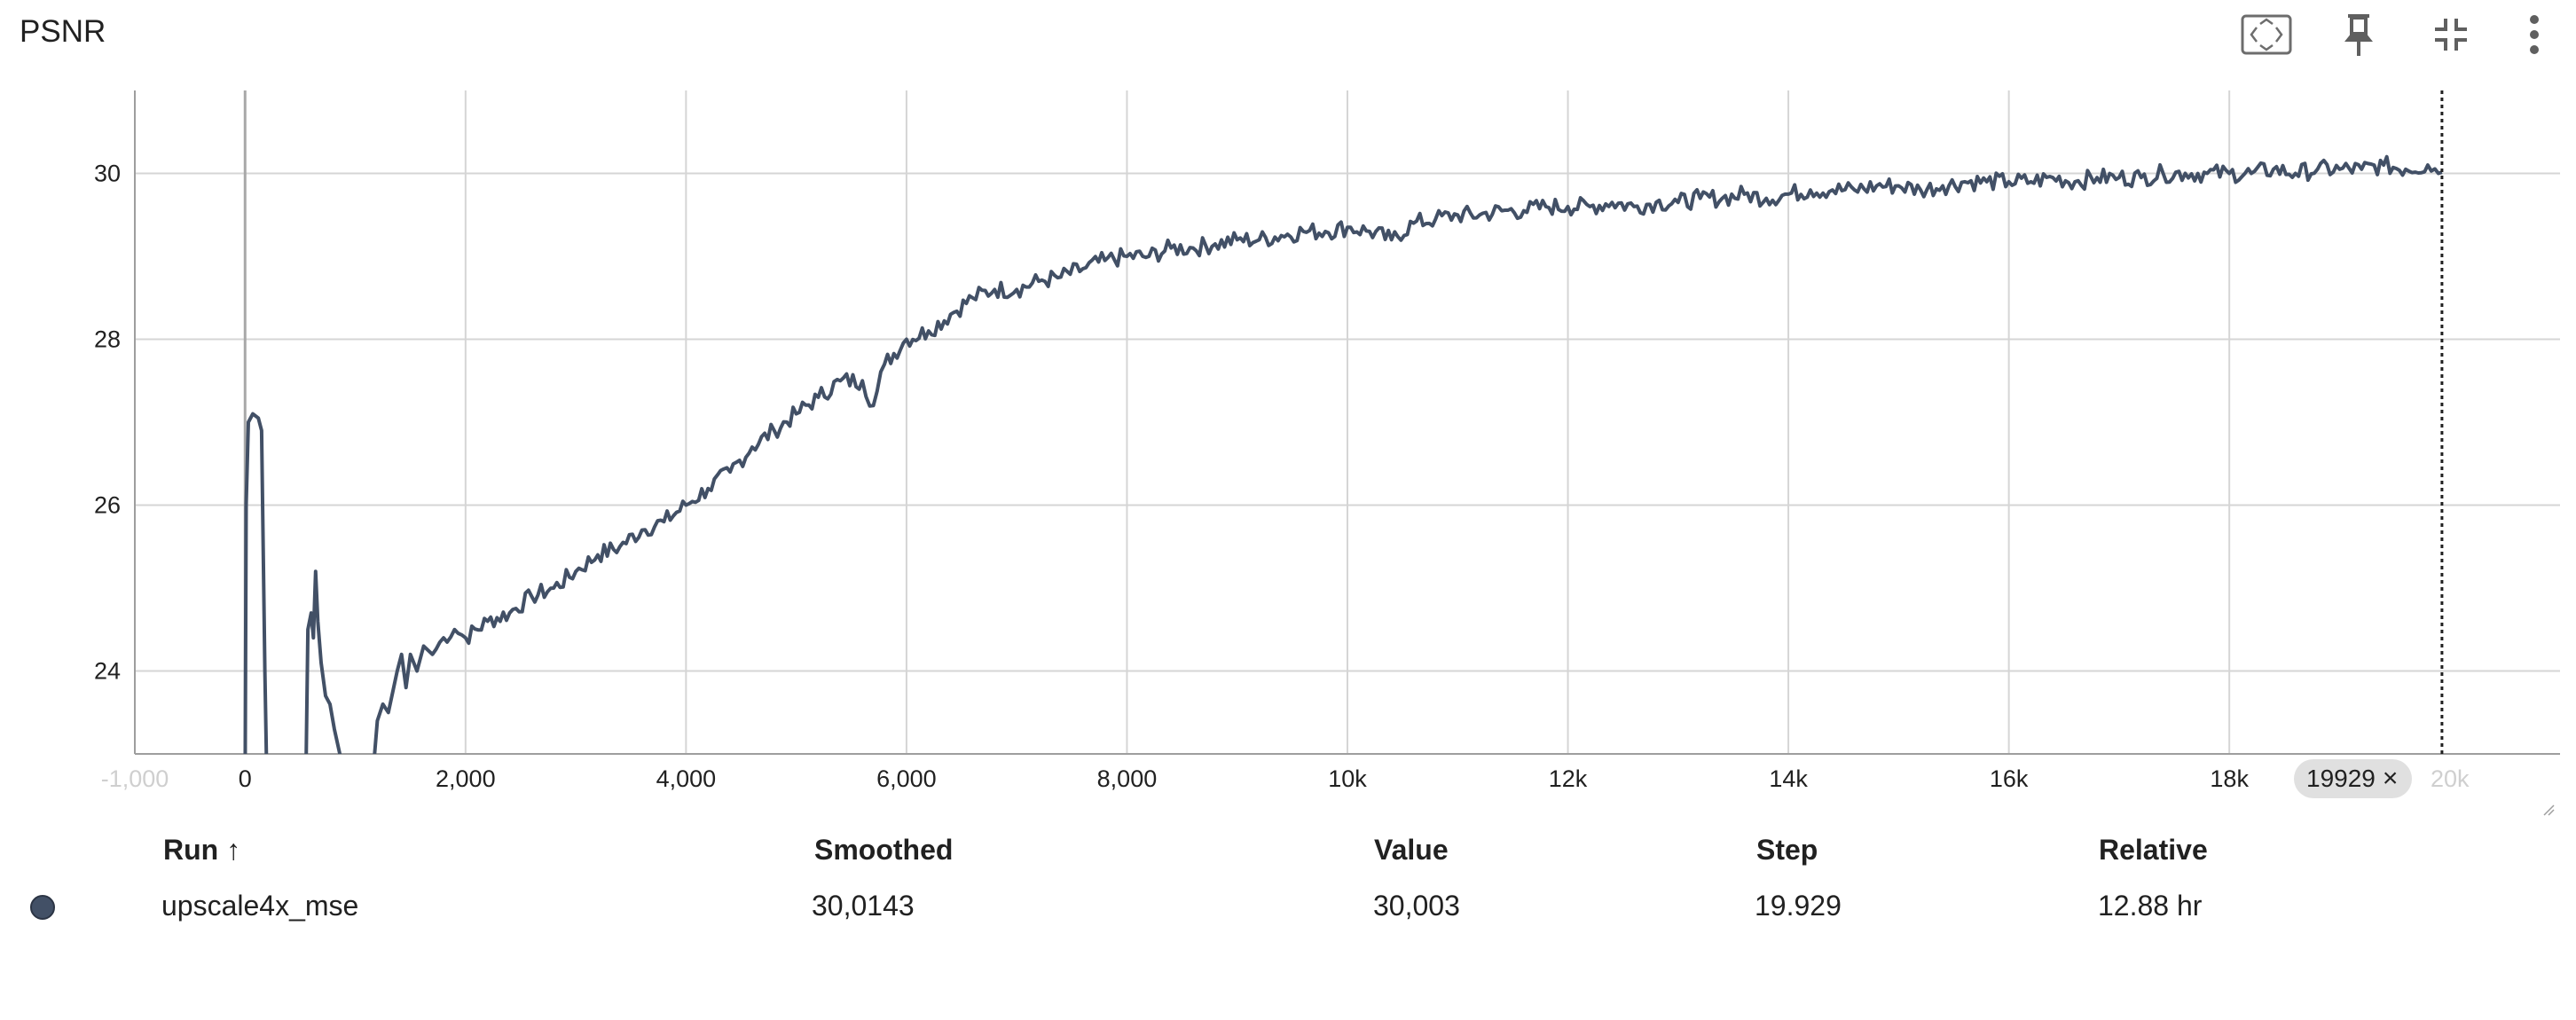 The image size is (2576, 1020). I want to click on cell-step: 19.929, so click(1798, 906).